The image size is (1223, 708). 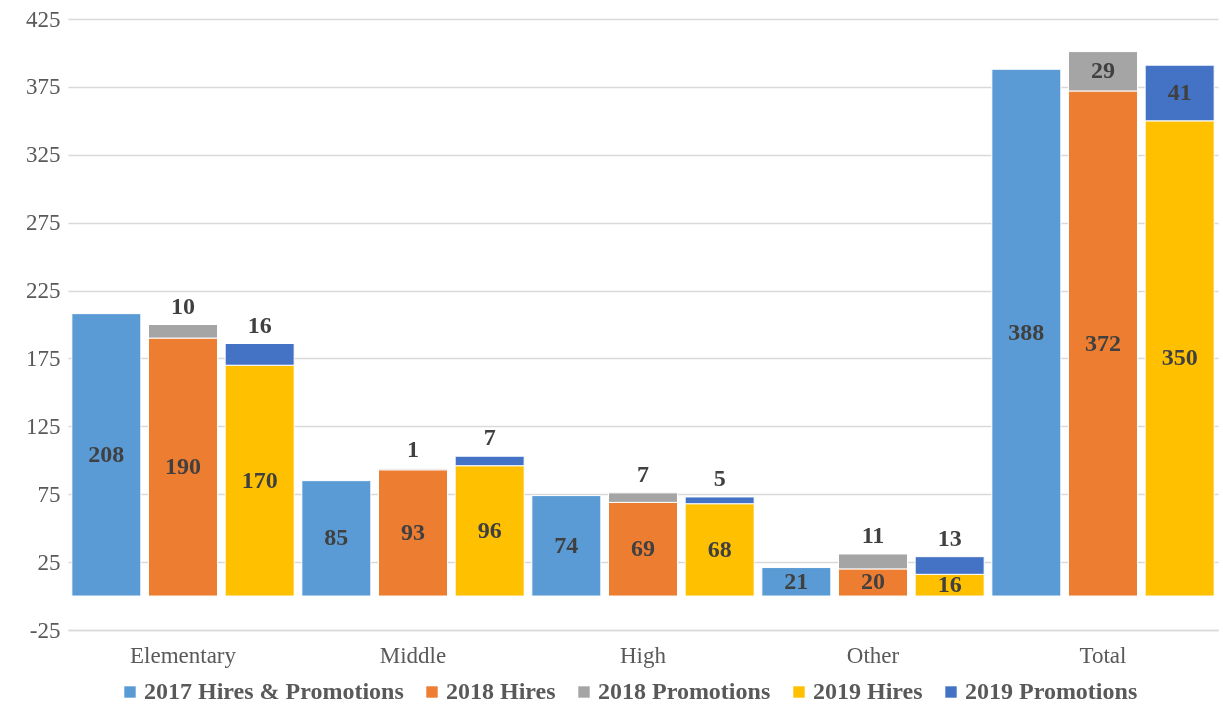 What do you see at coordinates (873, 581) in the screenshot?
I see `data-label: 20` at bounding box center [873, 581].